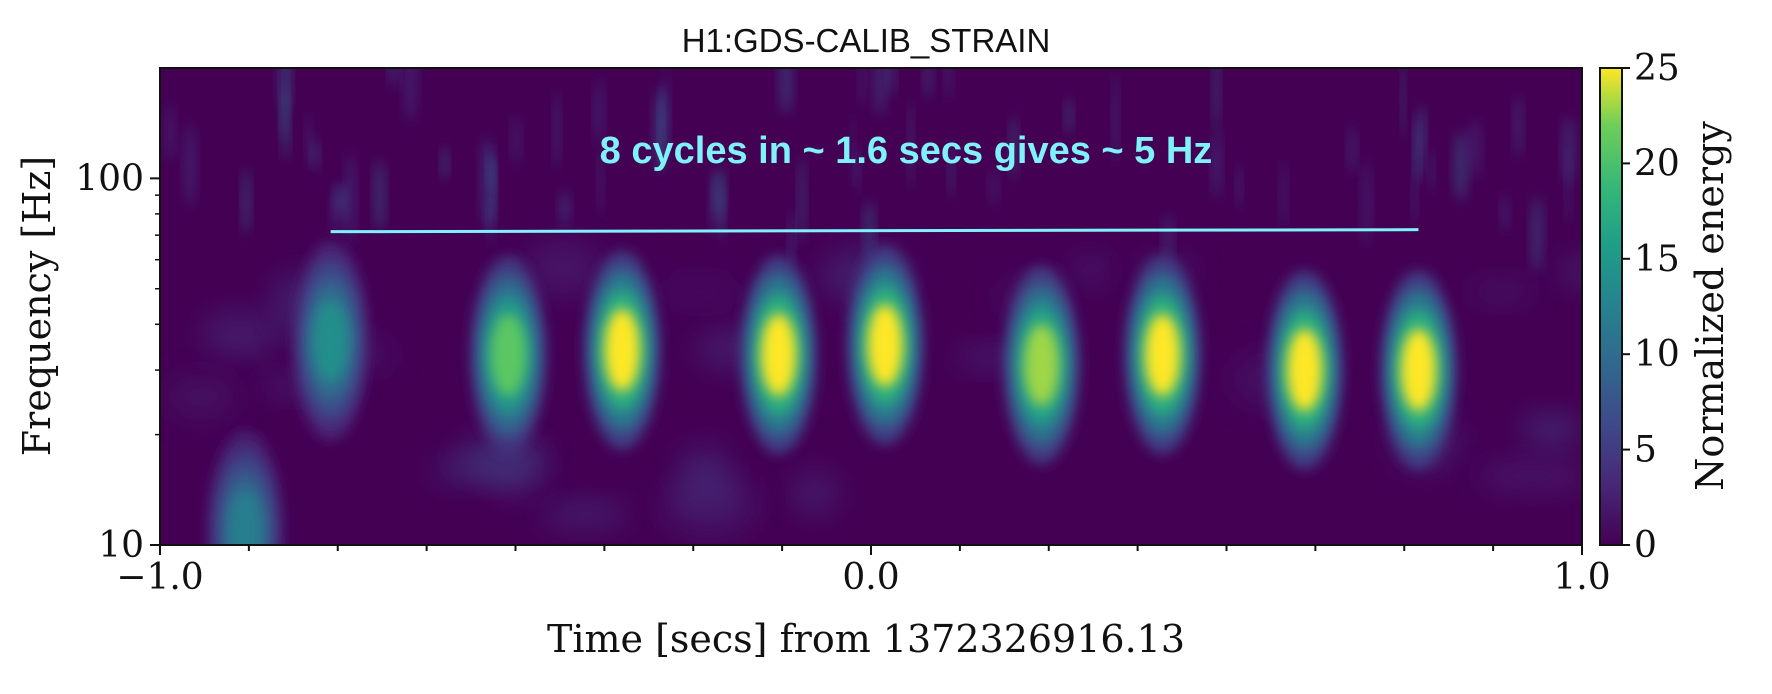  Describe the element at coordinates (1657, 163) in the screenshot. I see `colorbar-tick-label: 20` at that location.